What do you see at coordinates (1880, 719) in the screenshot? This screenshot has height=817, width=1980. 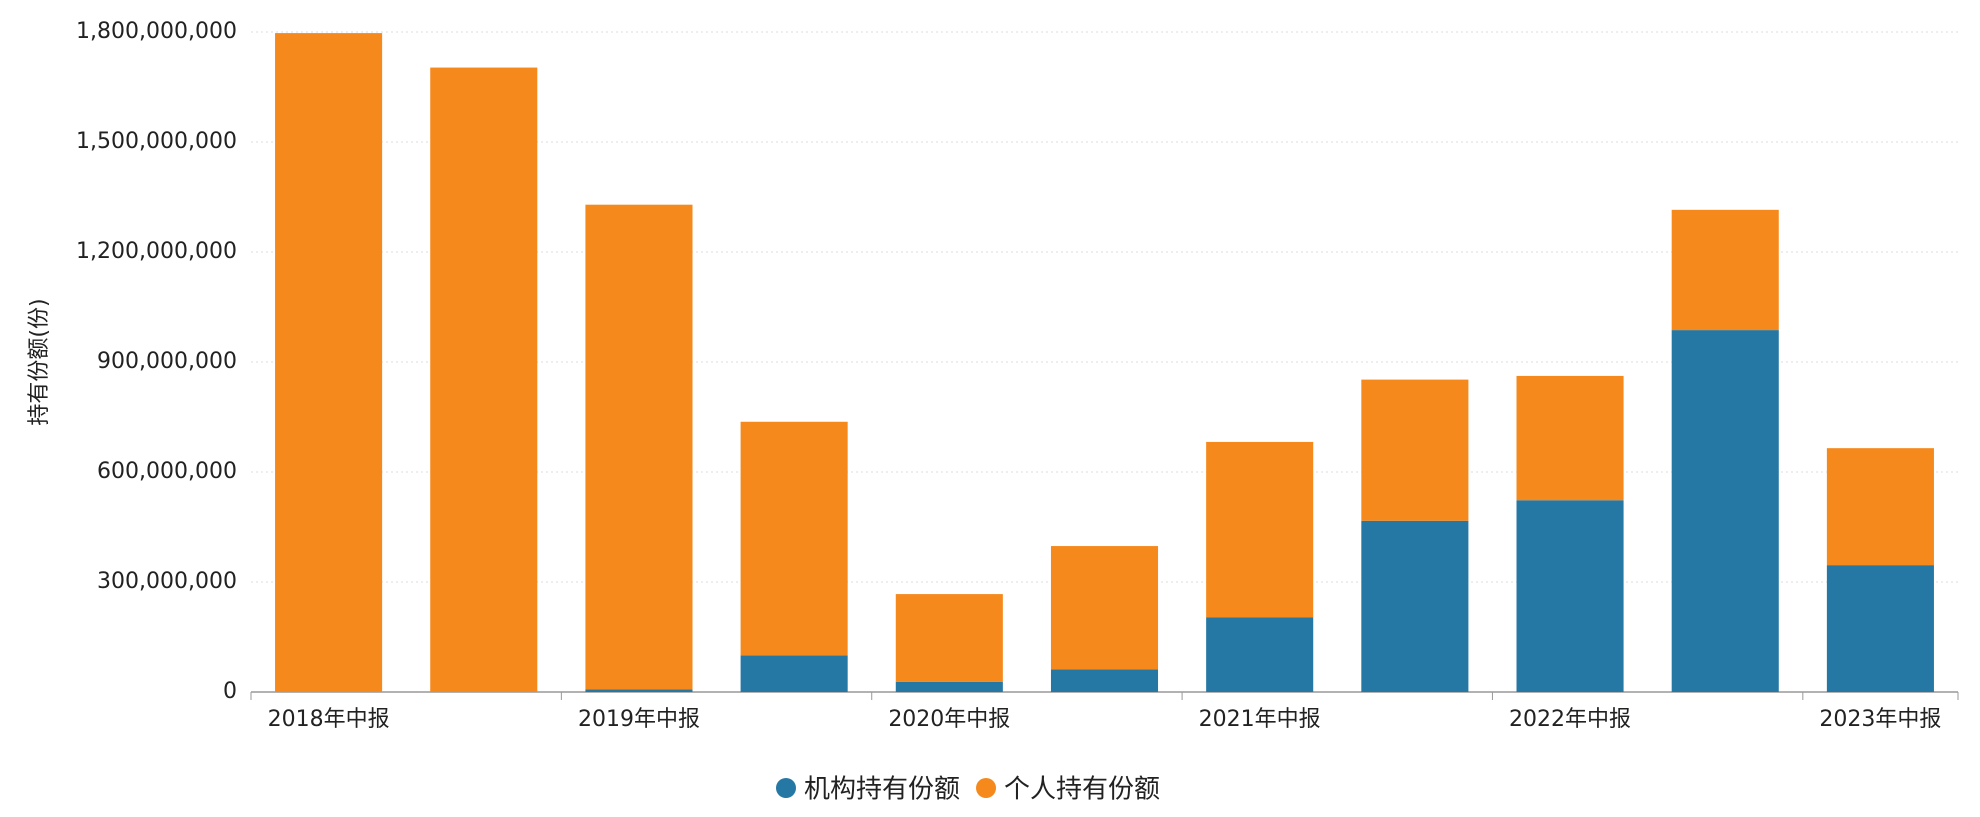 I see `x-tick-label: 2023年中报` at bounding box center [1880, 719].